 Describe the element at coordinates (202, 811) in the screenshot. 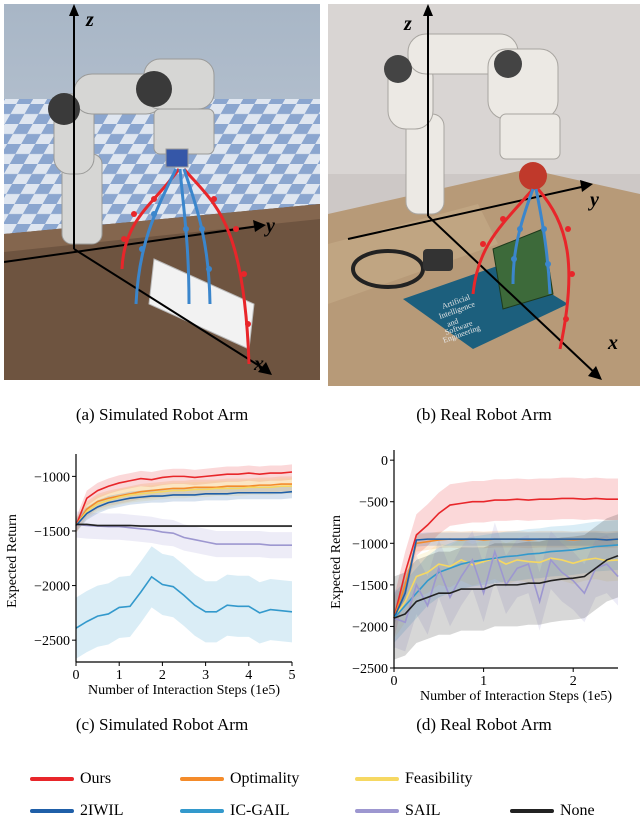

I see `legend-swatch-ic-gail` at that location.